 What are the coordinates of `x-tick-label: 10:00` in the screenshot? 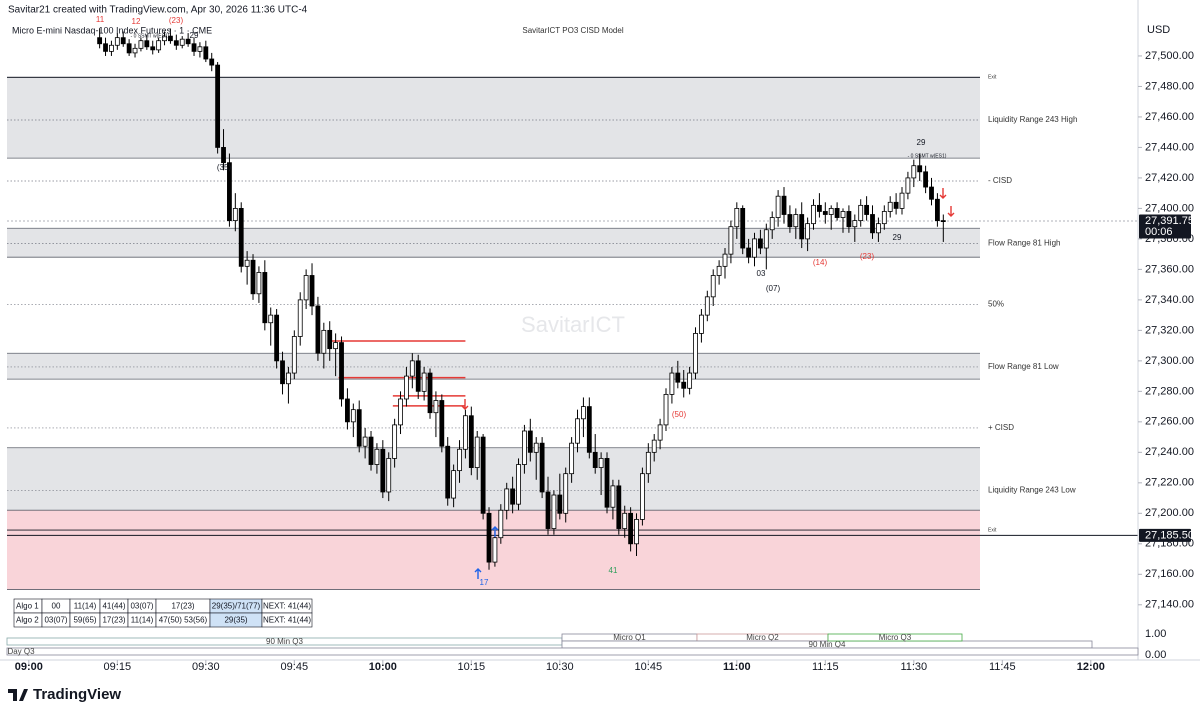 It's located at (383, 667).